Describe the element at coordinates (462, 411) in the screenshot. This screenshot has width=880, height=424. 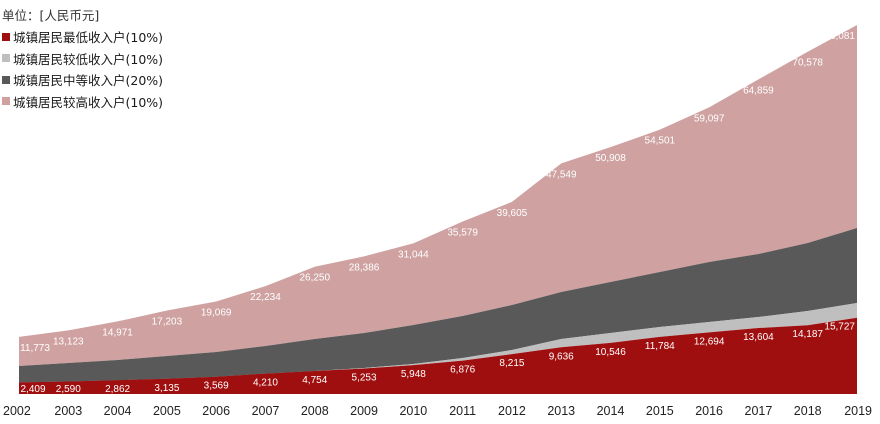
I see `x-tick-label: 2011` at that location.